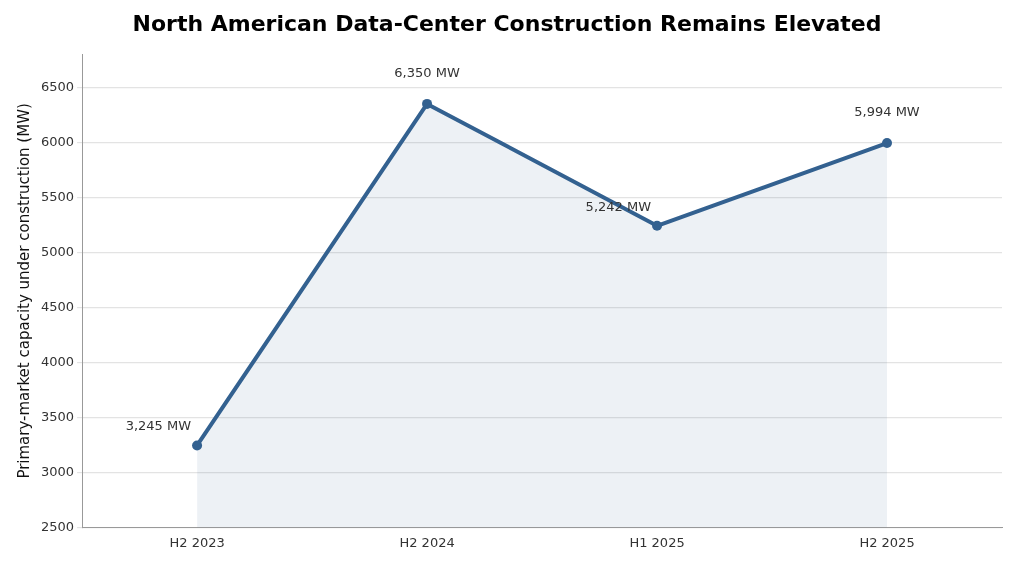  Describe the element at coordinates (427, 542) in the screenshot. I see `x-tick-label: H2 2024` at that location.